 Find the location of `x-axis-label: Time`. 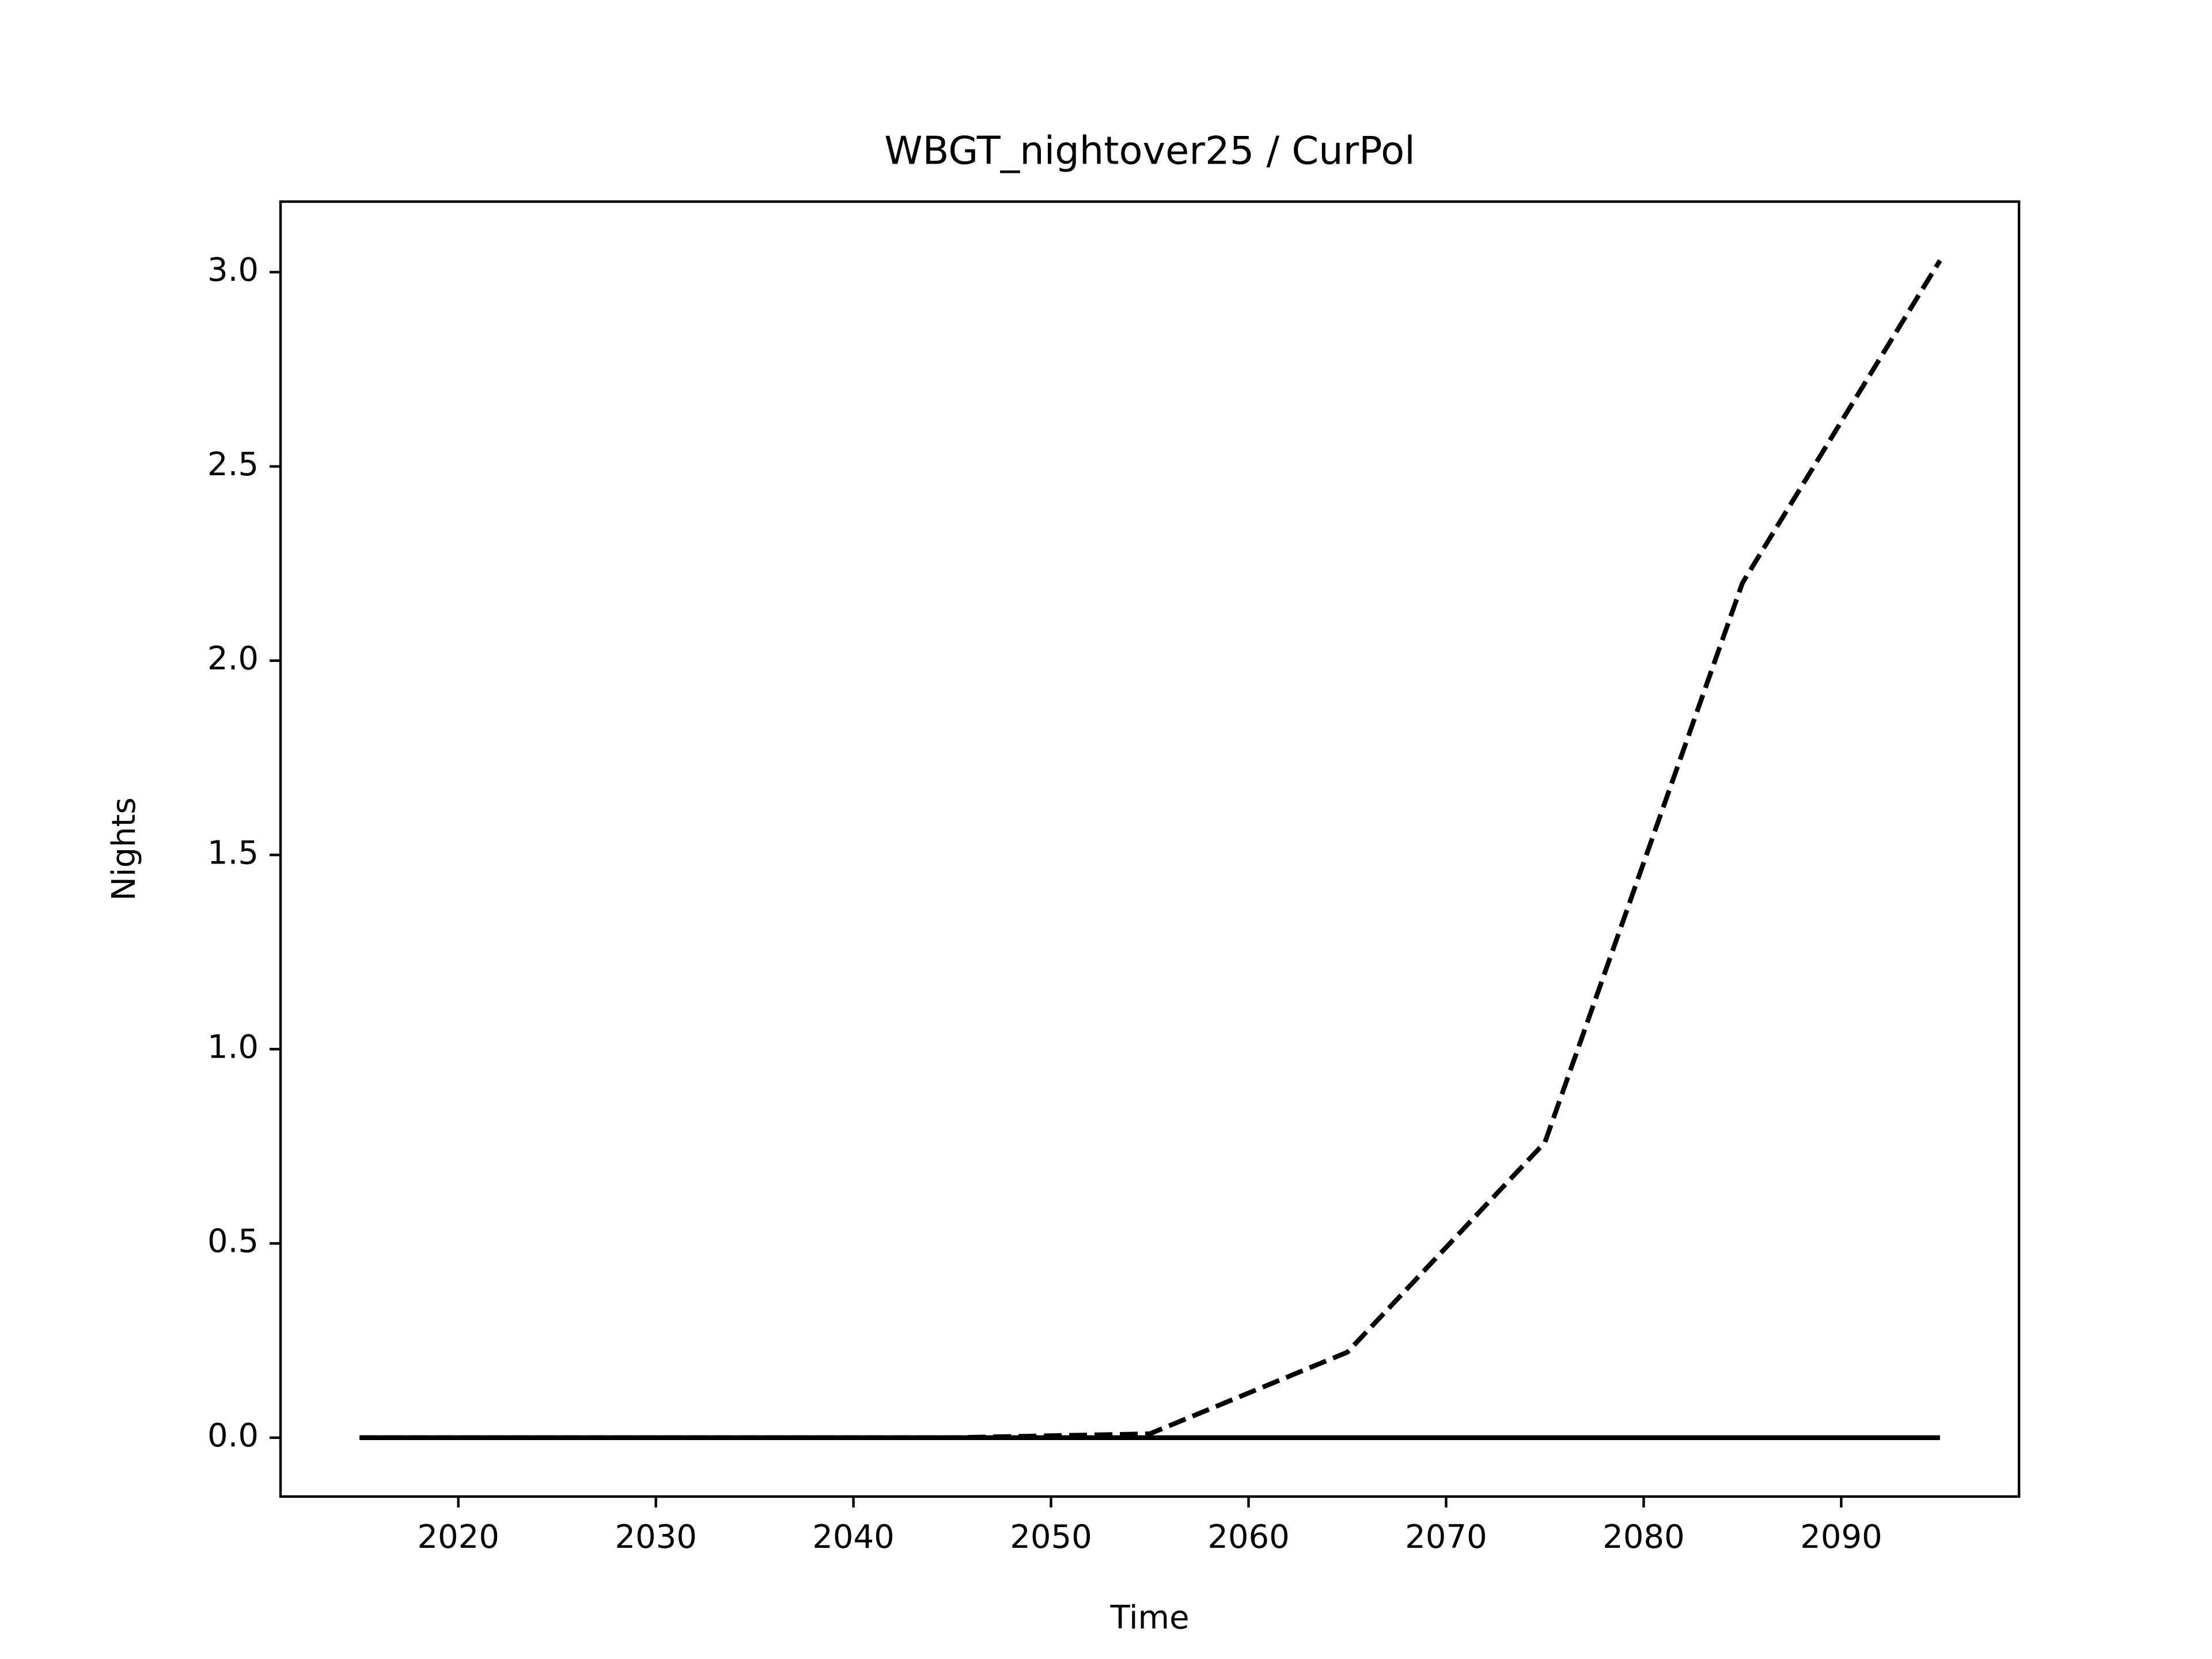

x-axis-label: Time is located at coordinates (1149, 1618).